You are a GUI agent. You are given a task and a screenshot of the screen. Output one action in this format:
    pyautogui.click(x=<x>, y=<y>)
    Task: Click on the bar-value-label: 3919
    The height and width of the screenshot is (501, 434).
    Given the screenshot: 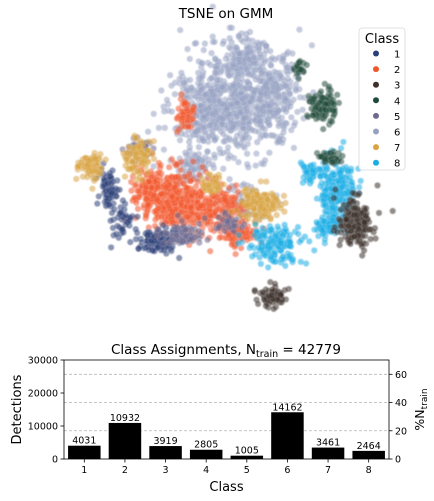 What is the action you would take?
    pyautogui.click(x=165, y=441)
    